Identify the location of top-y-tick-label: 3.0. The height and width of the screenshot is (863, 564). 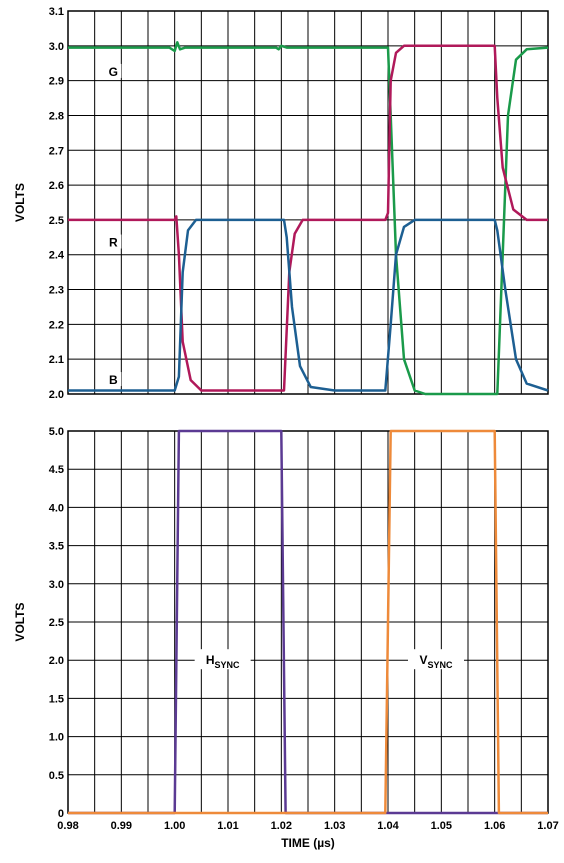
(56, 47).